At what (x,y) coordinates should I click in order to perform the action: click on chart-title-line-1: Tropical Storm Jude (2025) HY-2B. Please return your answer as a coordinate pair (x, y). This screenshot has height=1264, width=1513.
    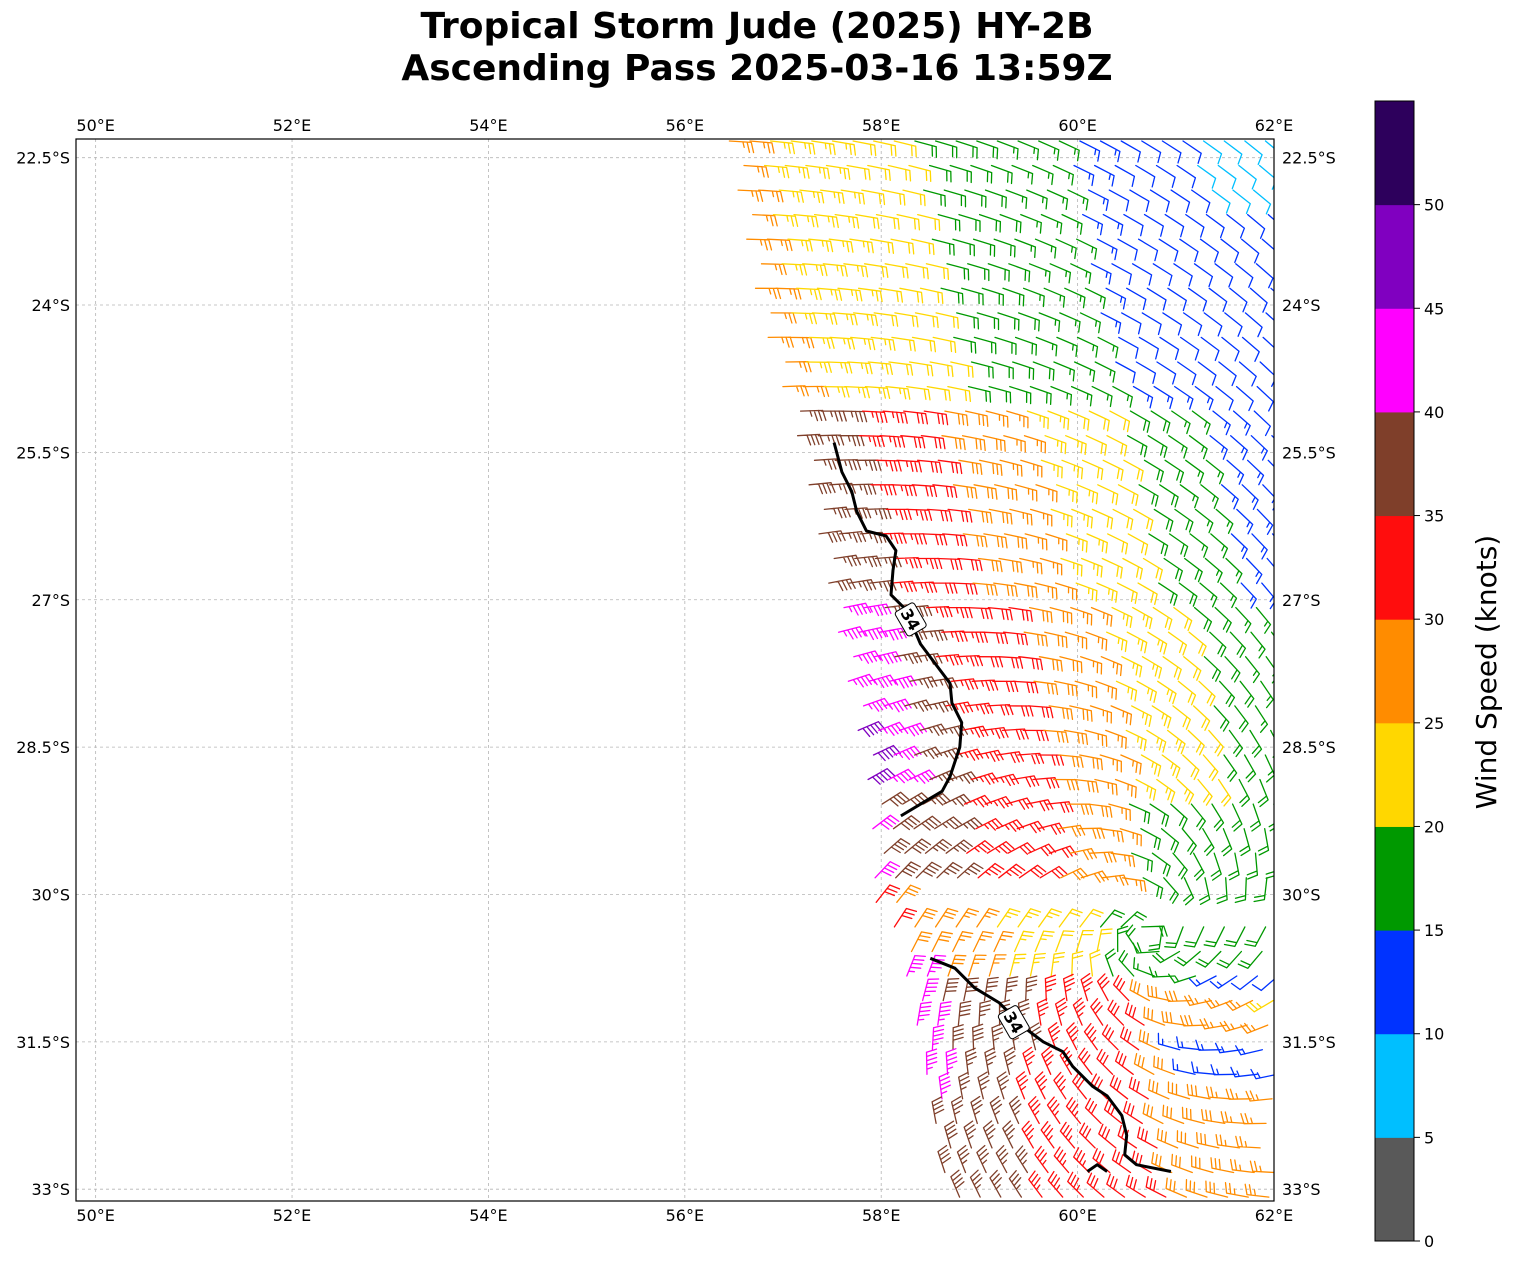
    Looking at the image, I should click on (757, 26).